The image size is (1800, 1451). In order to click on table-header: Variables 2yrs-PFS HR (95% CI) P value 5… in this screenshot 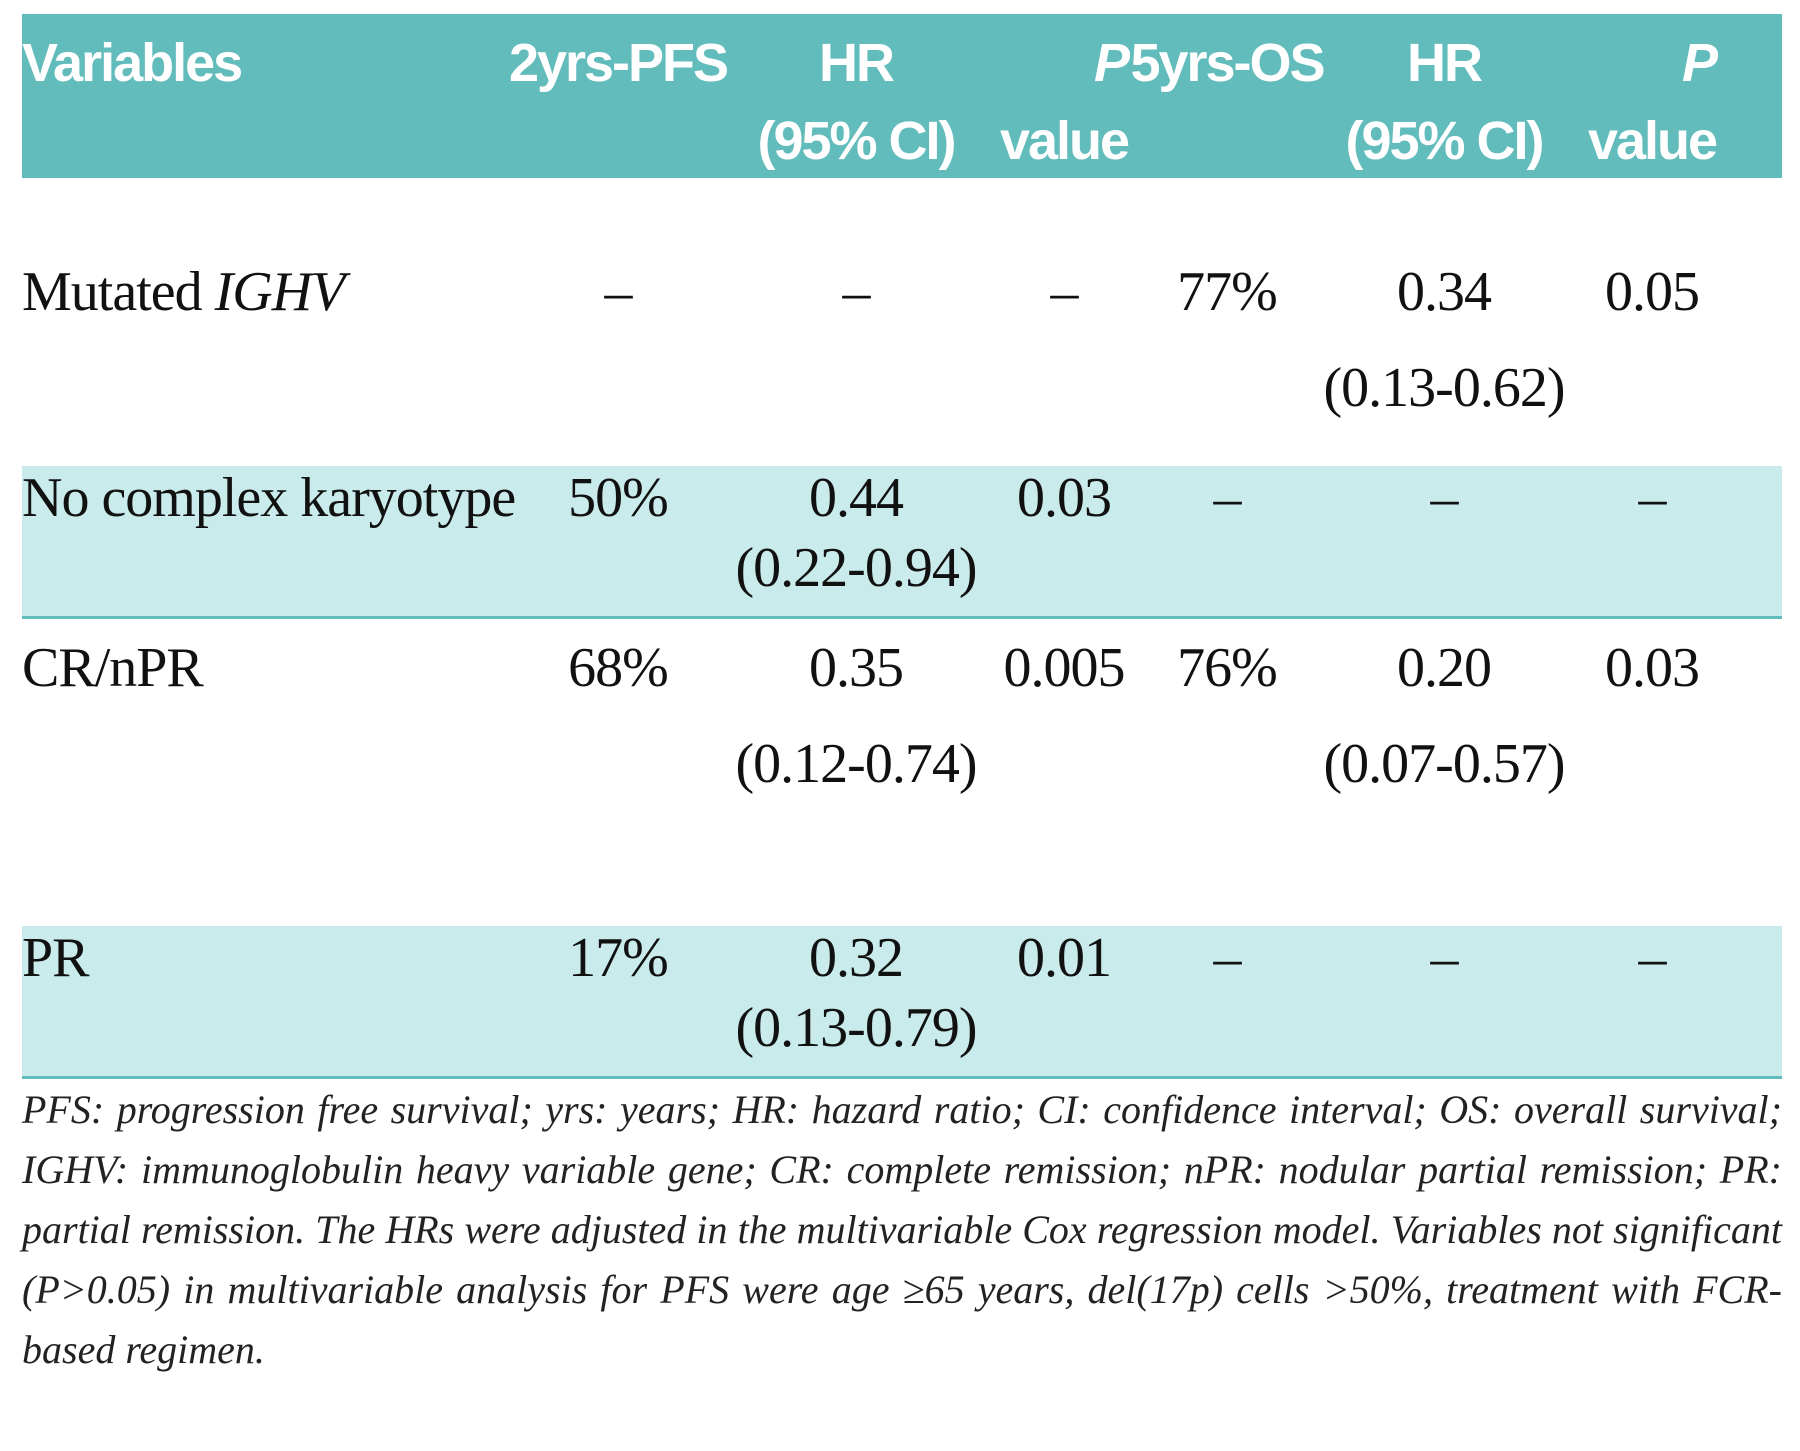, I will do `click(902, 96)`.